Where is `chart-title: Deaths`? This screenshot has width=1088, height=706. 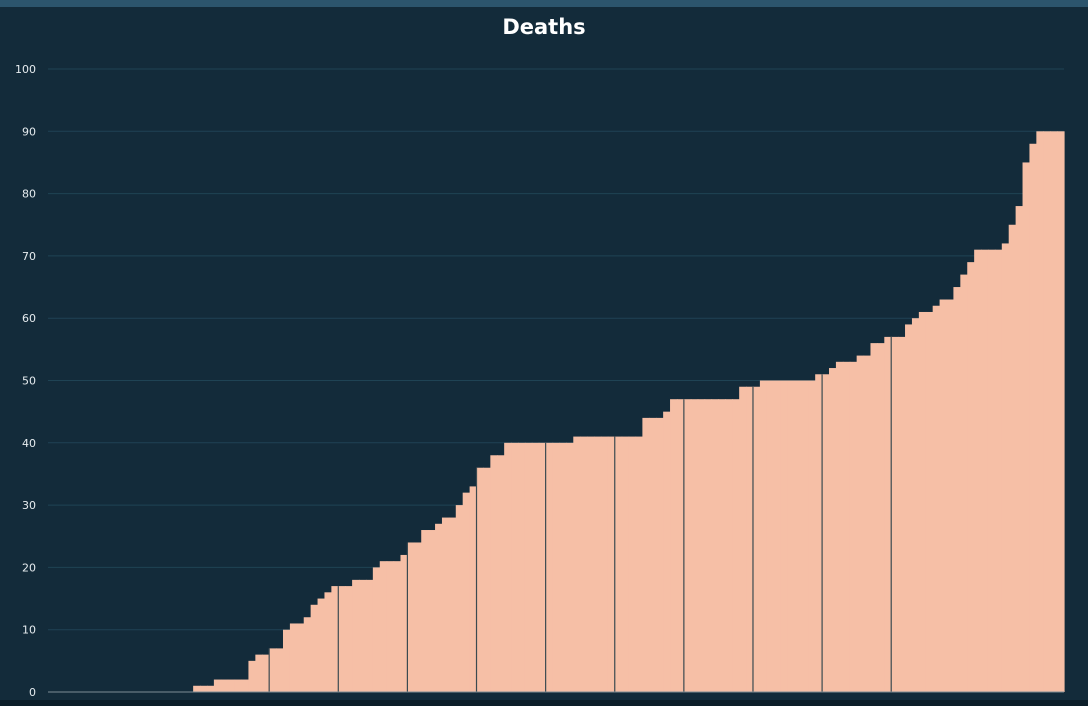 chart-title: Deaths is located at coordinates (544, 27).